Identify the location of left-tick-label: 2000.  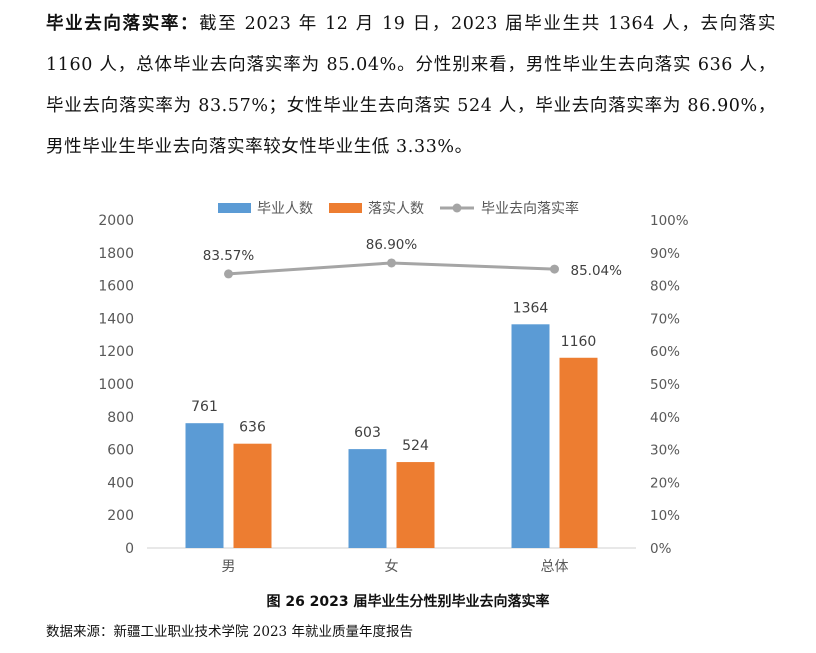
(116, 221).